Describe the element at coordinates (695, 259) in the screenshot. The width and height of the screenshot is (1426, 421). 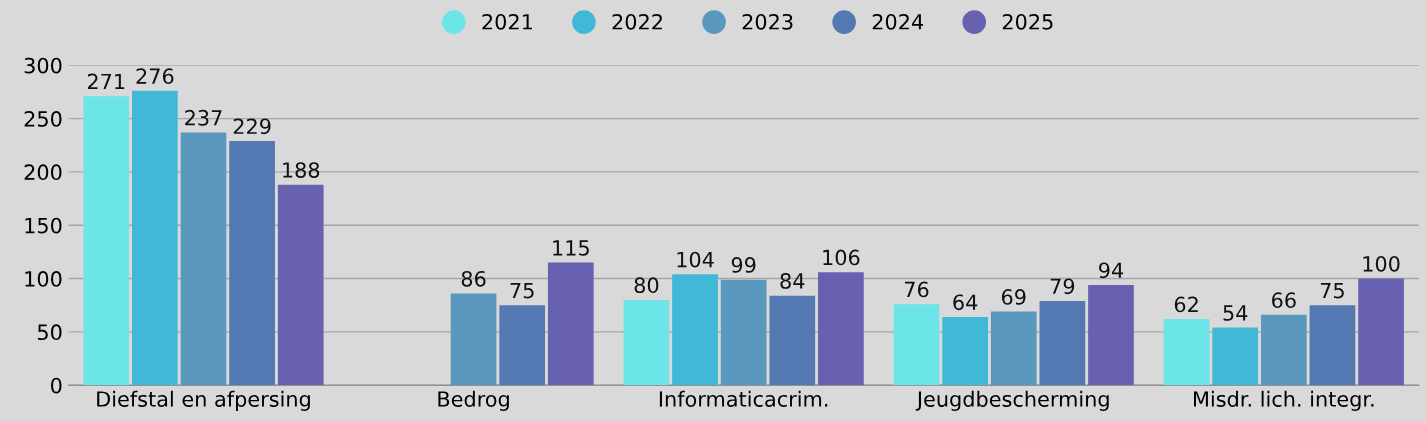
I see `data-label: 104` at that location.